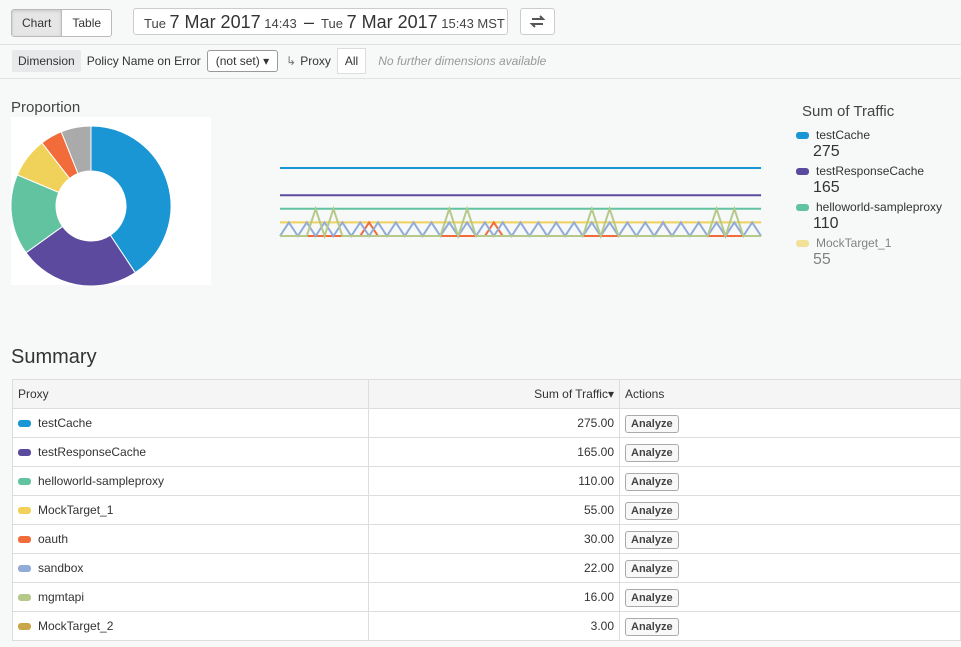 The image size is (961, 647). What do you see at coordinates (887, 259) in the screenshot?
I see `legend-value: 55` at bounding box center [887, 259].